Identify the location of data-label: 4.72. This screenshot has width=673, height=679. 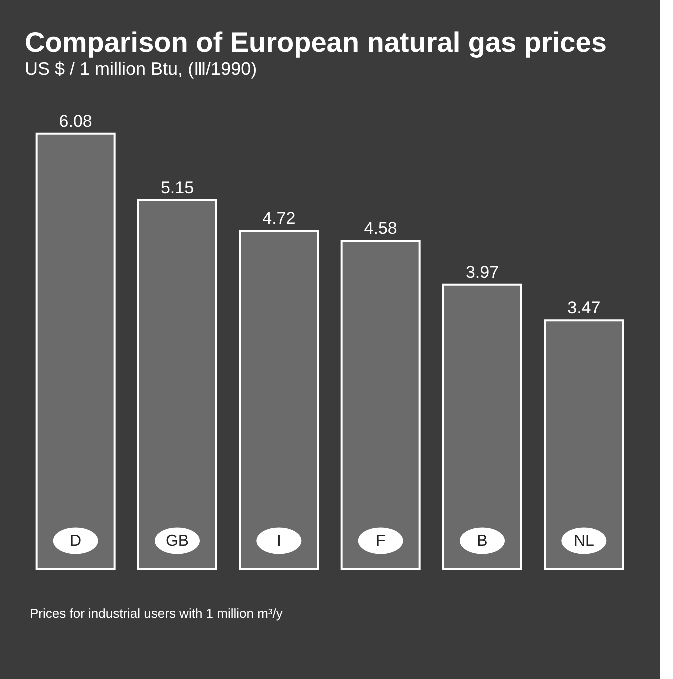
(279, 218).